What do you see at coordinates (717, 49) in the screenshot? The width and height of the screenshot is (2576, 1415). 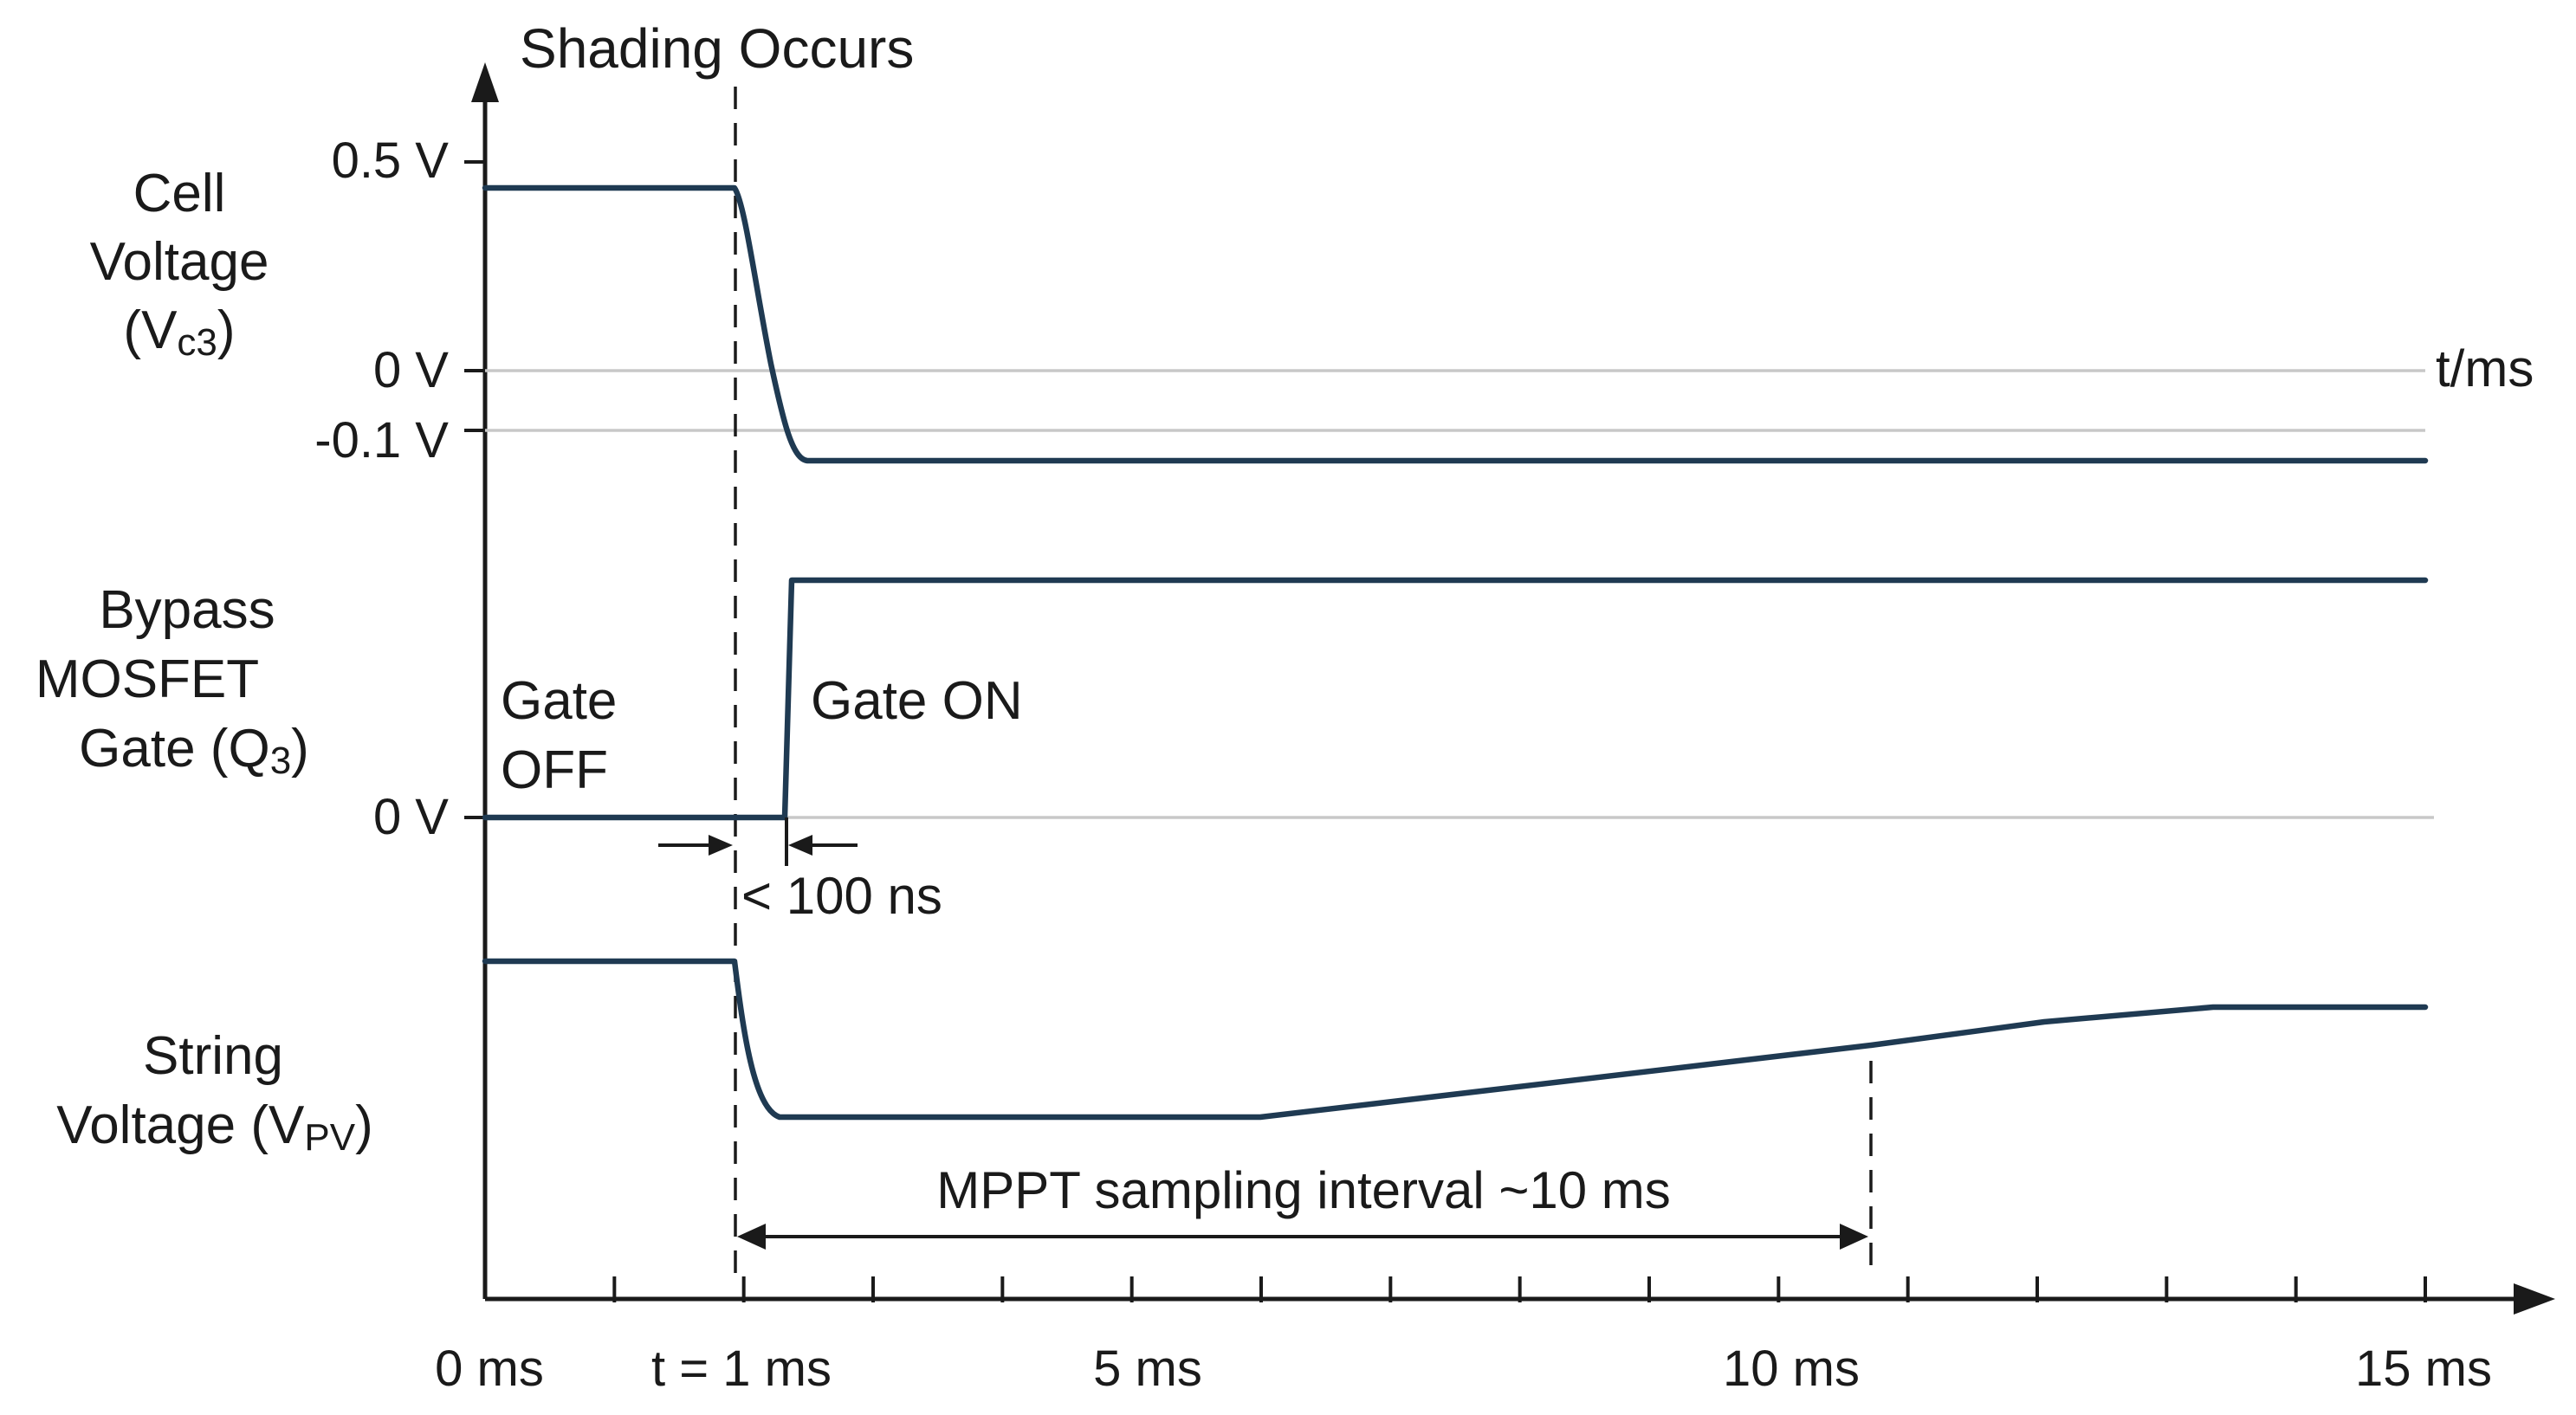 I see `shading-occurs-label: Shading Occurs` at bounding box center [717, 49].